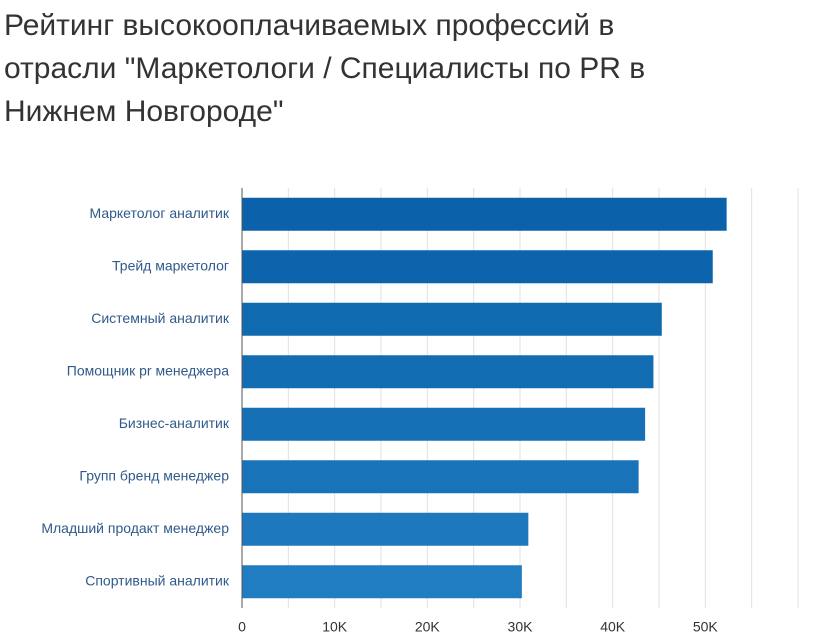  Describe the element at coordinates (135, 528) in the screenshot. I see `y-tick-label: Младший продакт менеджер` at that location.